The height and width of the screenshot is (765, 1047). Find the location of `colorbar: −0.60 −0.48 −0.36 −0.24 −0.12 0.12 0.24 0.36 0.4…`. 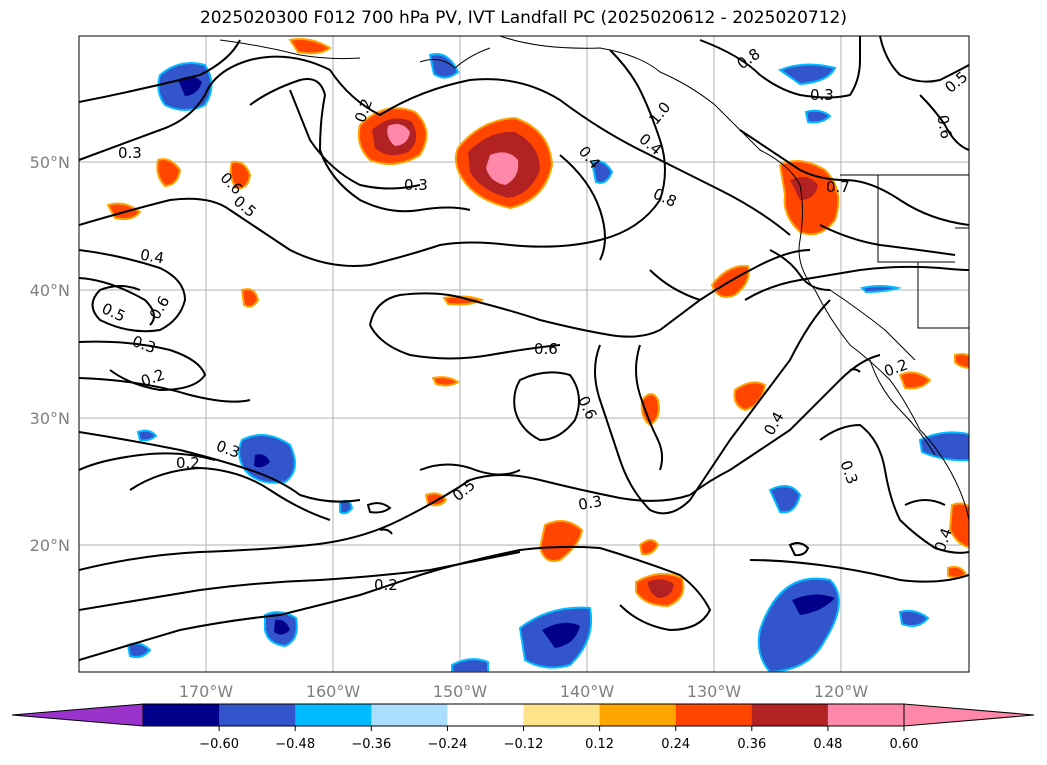

colorbar: −0.60 −0.48 −0.36 −0.24 −0.12 0.12 0.24 0.36 0.4… is located at coordinates (523, 727).